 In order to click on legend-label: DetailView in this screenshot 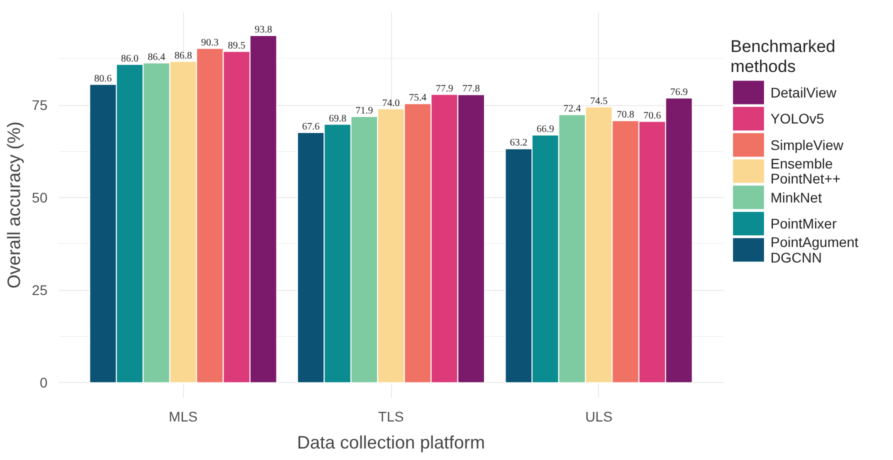, I will do `click(804, 92)`.